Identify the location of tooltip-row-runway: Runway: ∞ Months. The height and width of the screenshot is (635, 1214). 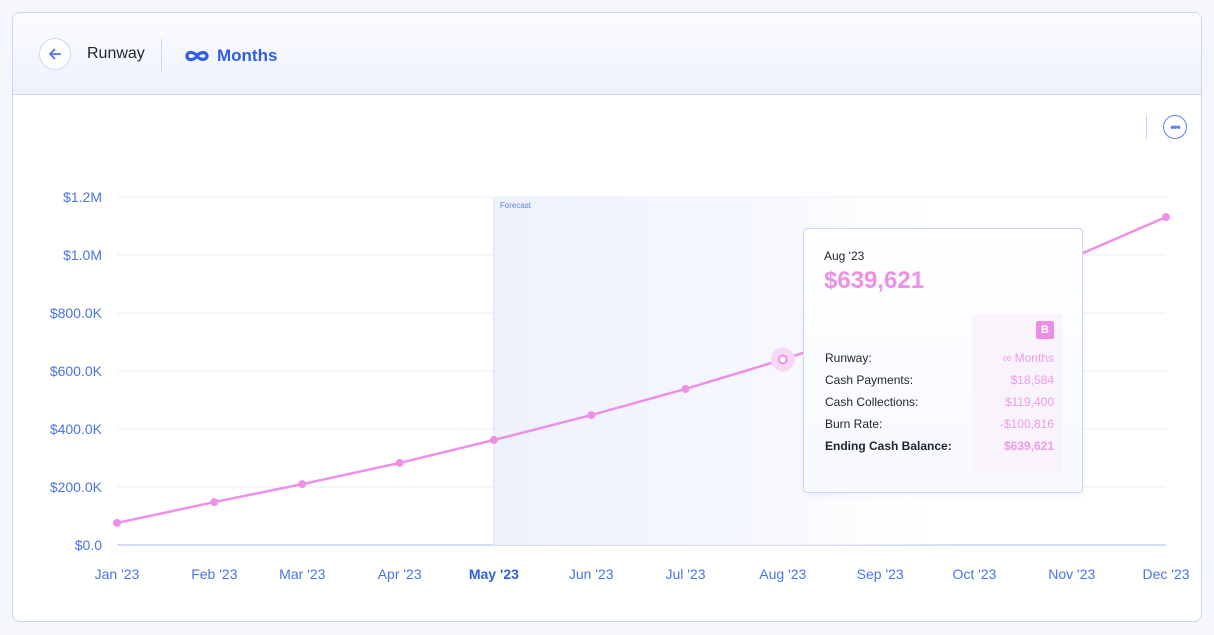
(939, 358).